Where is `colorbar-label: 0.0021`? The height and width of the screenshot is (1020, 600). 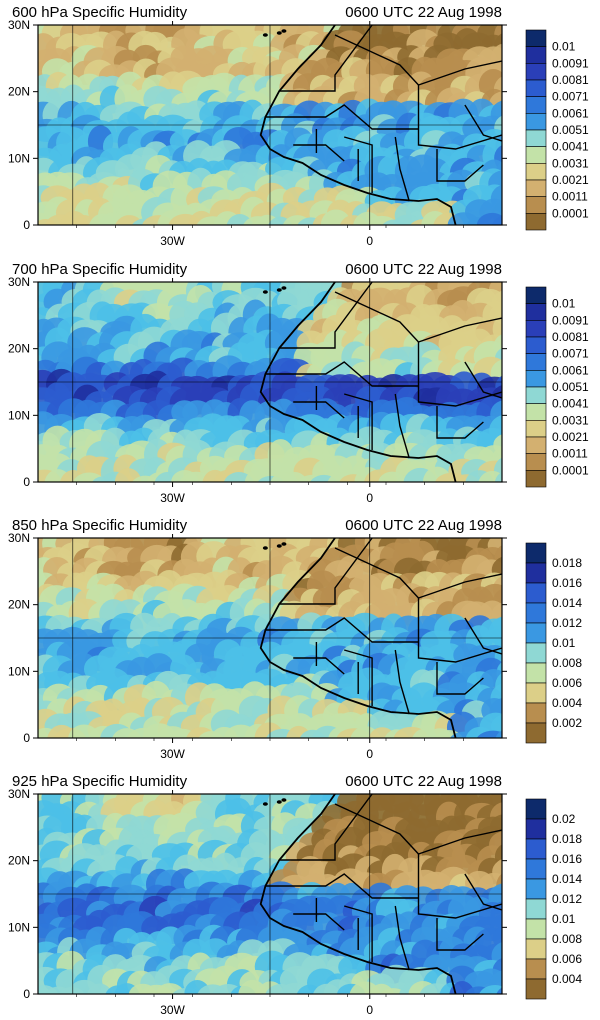
colorbar-label: 0.0021 is located at coordinates (570, 437).